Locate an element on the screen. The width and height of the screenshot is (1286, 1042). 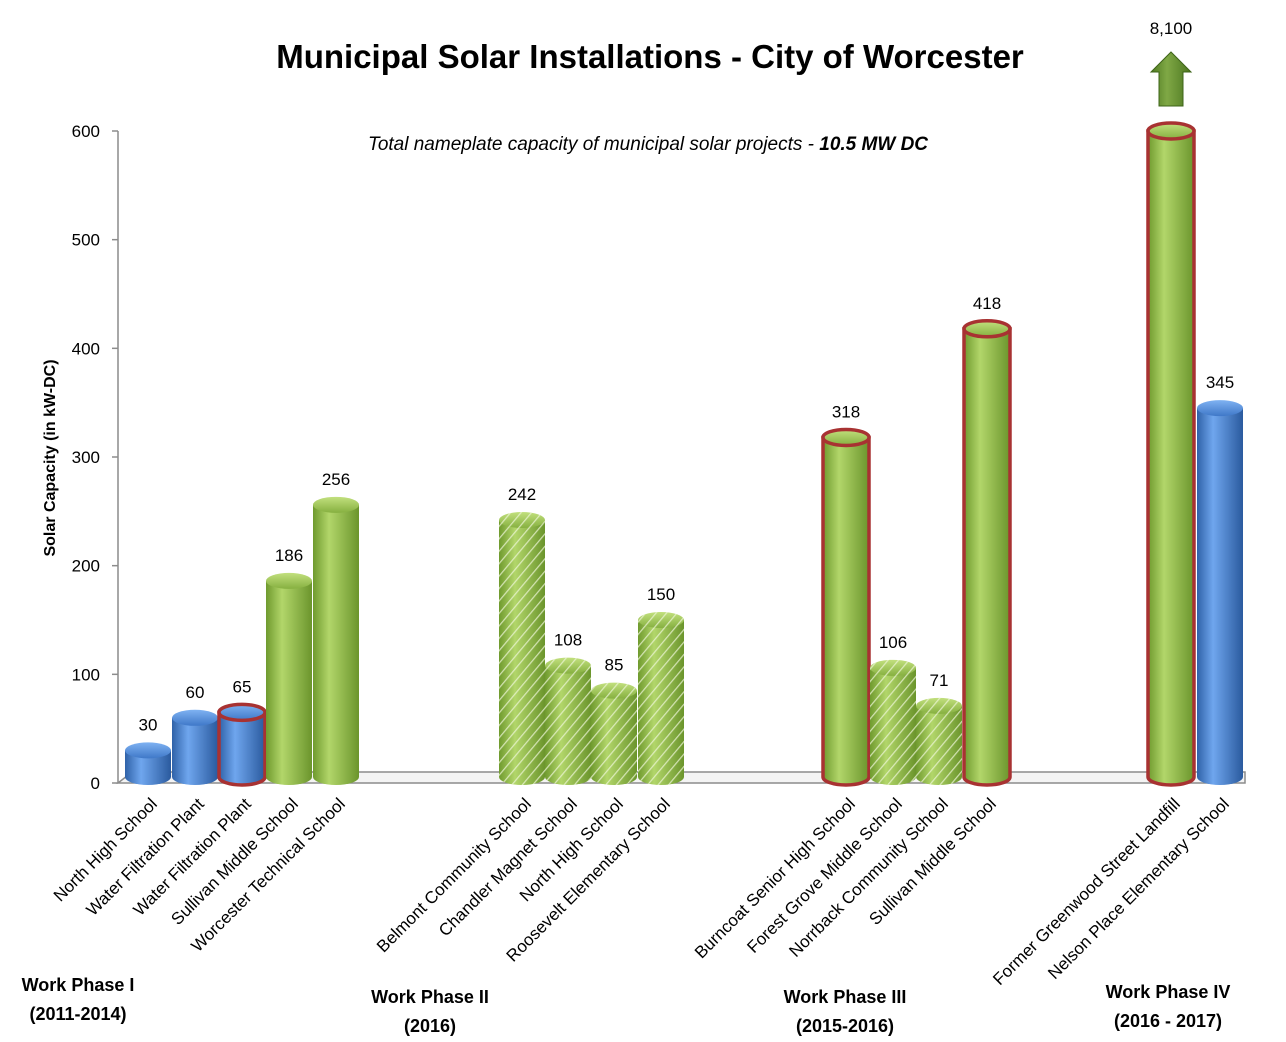
data-label: 106 is located at coordinates (893, 642).